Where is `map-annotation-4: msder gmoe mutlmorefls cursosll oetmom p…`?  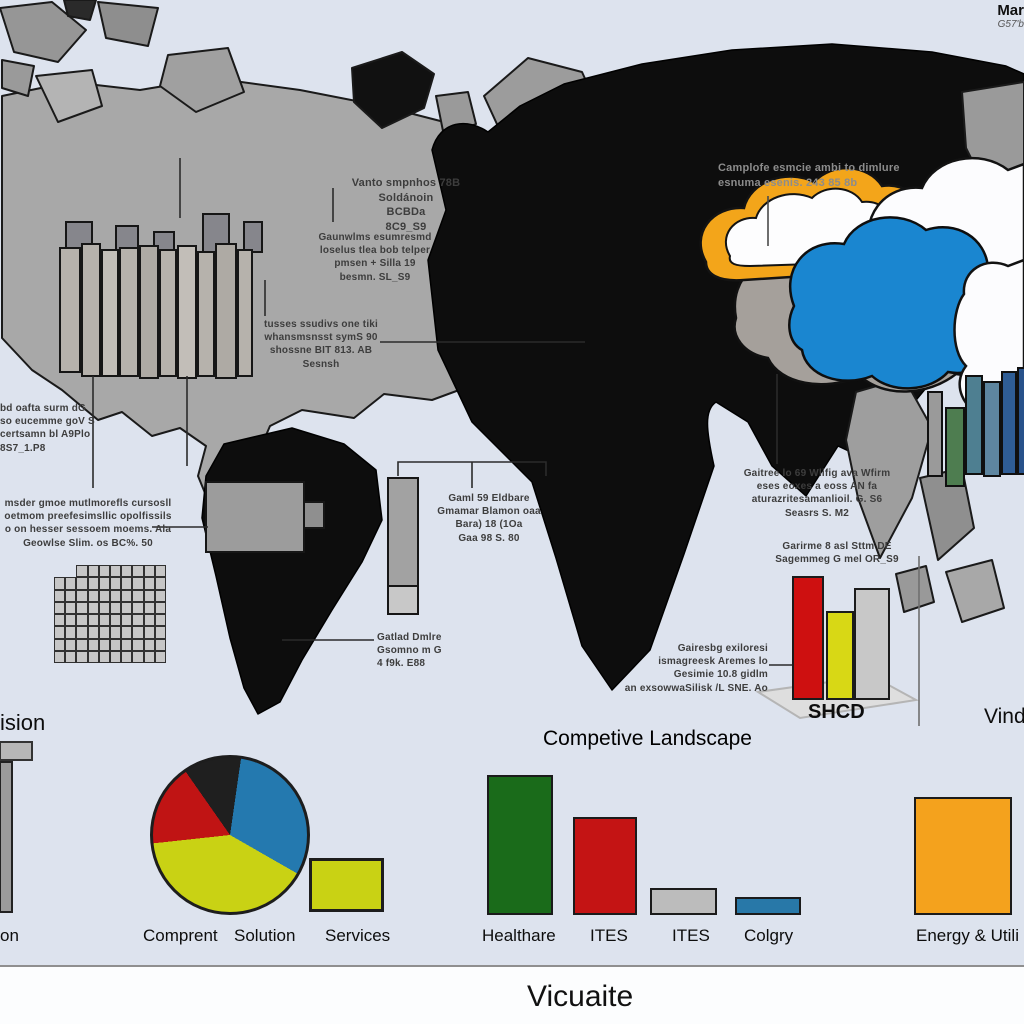 map-annotation-4: msder gmoe mutlmorefls cursosll oetmom p… is located at coordinates (88, 523).